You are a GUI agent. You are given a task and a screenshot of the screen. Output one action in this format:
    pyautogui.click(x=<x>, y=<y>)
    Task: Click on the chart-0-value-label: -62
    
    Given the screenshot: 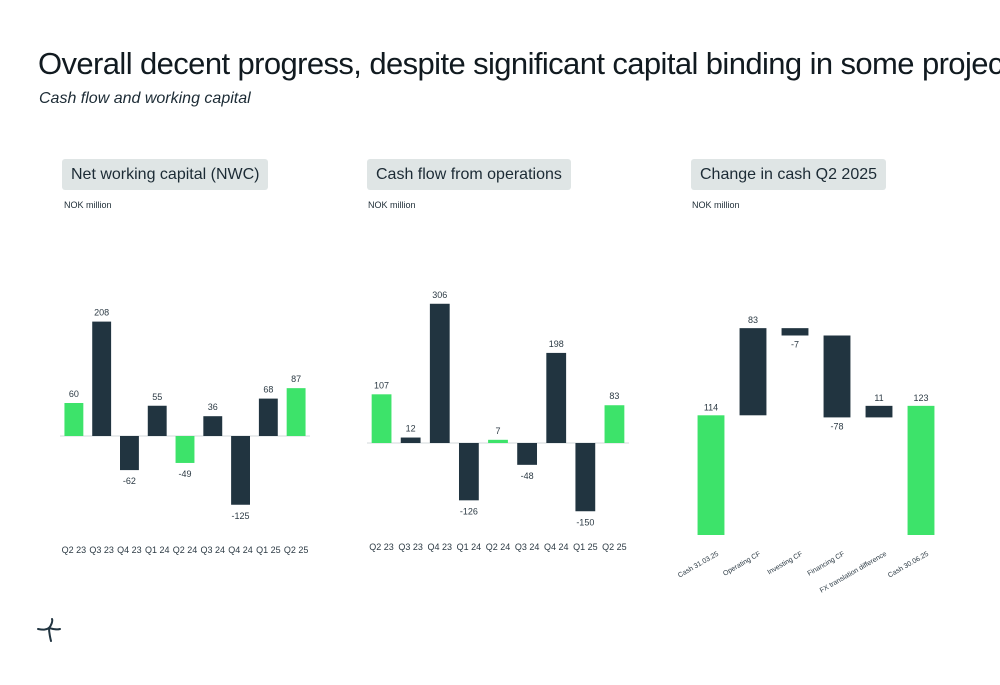 What is the action you would take?
    pyautogui.click(x=129, y=481)
    